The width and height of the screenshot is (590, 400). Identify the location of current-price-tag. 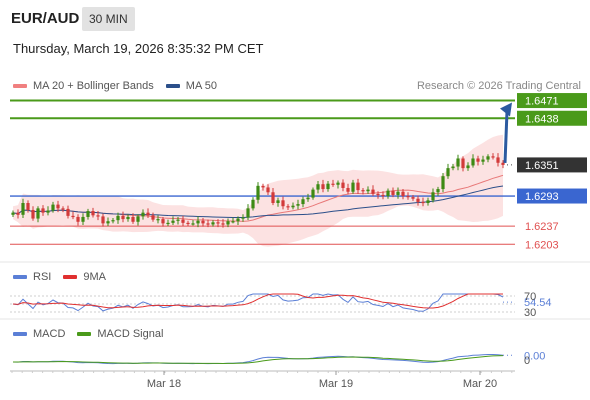
(552, 165).